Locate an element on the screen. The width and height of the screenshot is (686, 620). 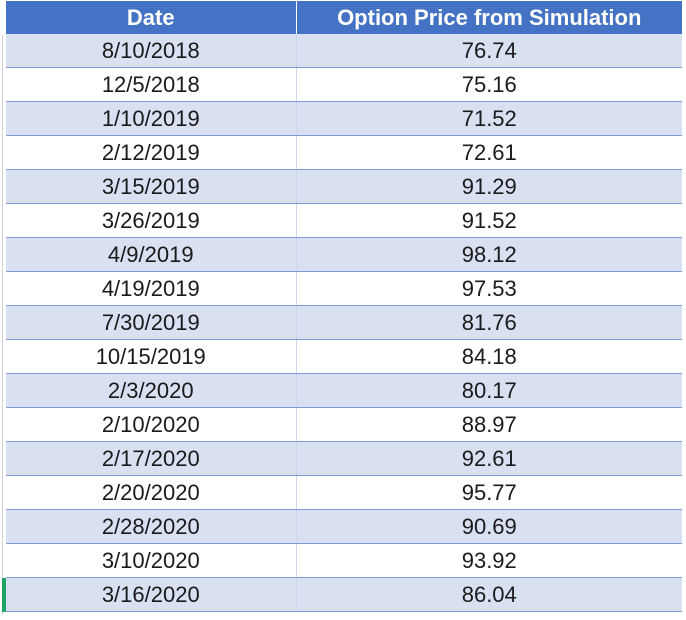
date-cell: 2/17/2020 is located at coordinates (151, 458).